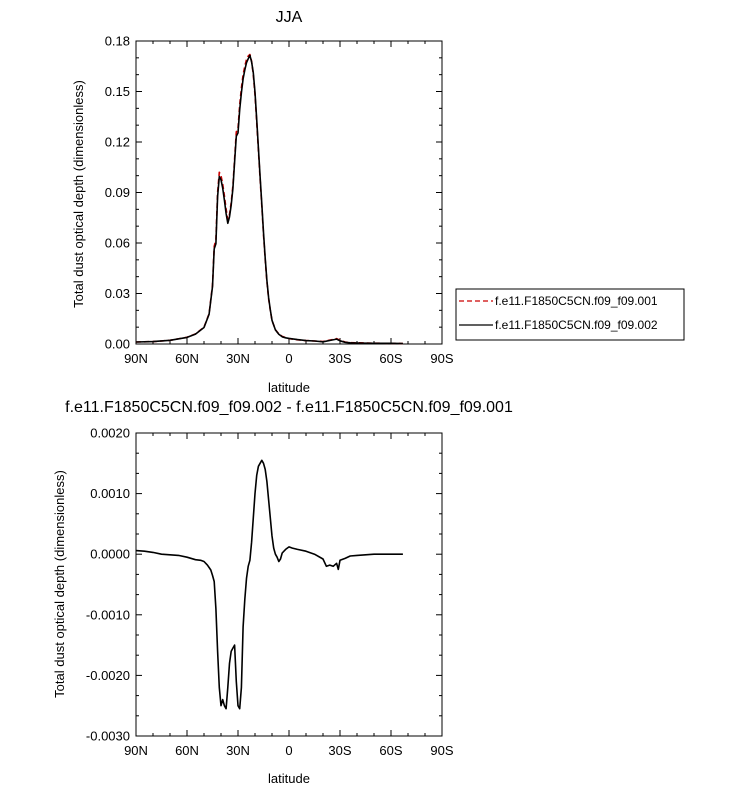 This screenshot has width=733, height=790. Describe the element at coordinates (390, 750) in the screenshot. I see `bottom-x-tick-label: 60S` at that location.